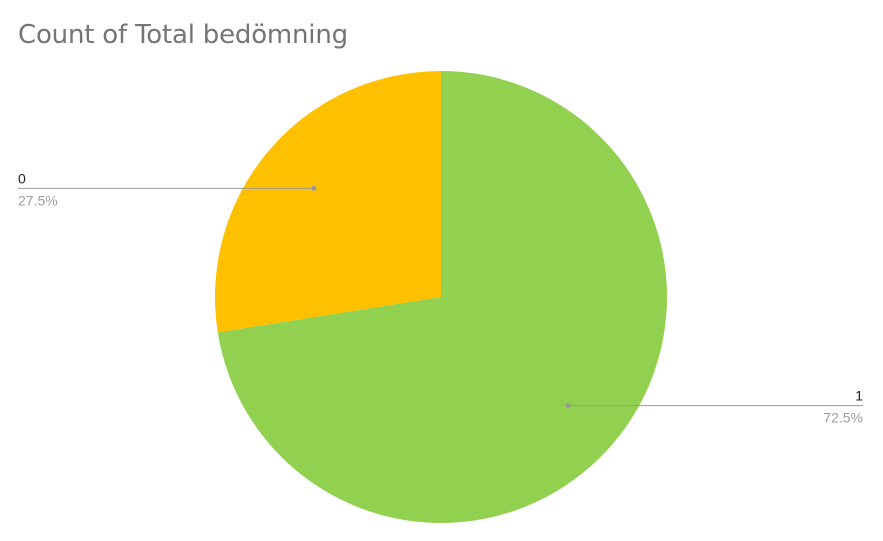  Describe the element at coordinates (22, 178) in the screenshot. I see `slice-label-0: 0` at that location.